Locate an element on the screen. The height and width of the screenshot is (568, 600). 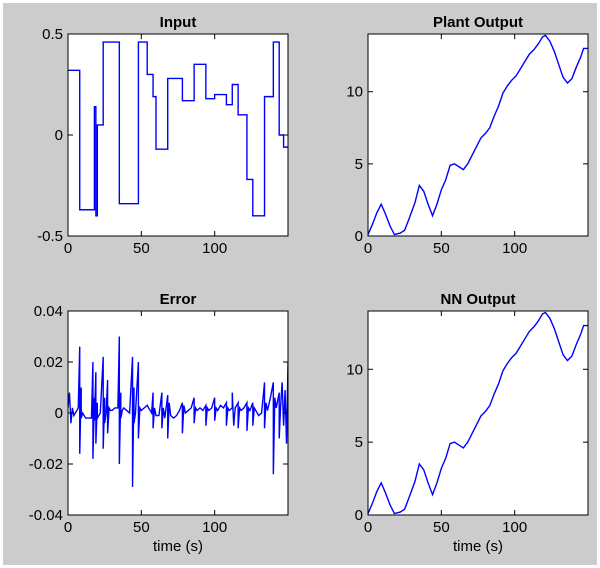
y-tick-label: -0.02 is located at coordinates (46, 464).